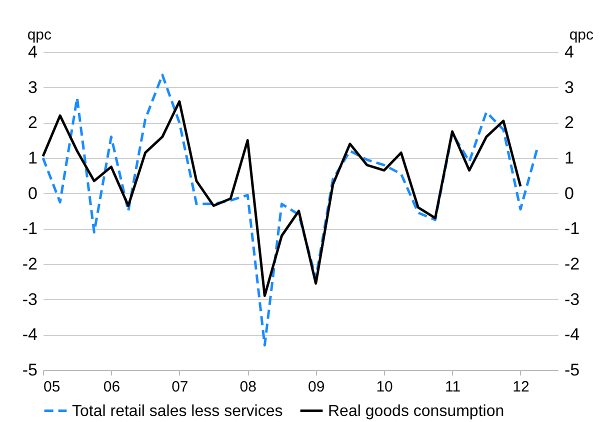 This screenshot has width=608, height=422. I want to click on x-tick-label: 12, so click(521, 387).